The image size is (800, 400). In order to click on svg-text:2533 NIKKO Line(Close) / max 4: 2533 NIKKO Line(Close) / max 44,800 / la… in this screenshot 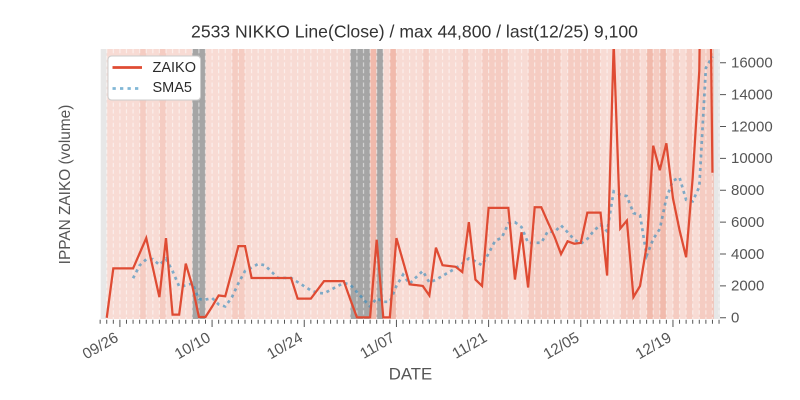, I will do `click(414, 32)`.